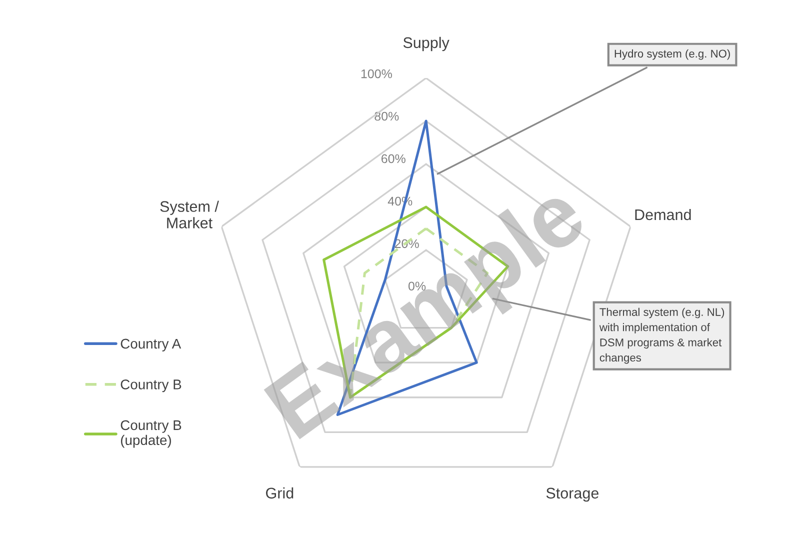 The width and height of the screenshot is (810, 546). I want to click on spoke-label: Supply, so click(426, 44).